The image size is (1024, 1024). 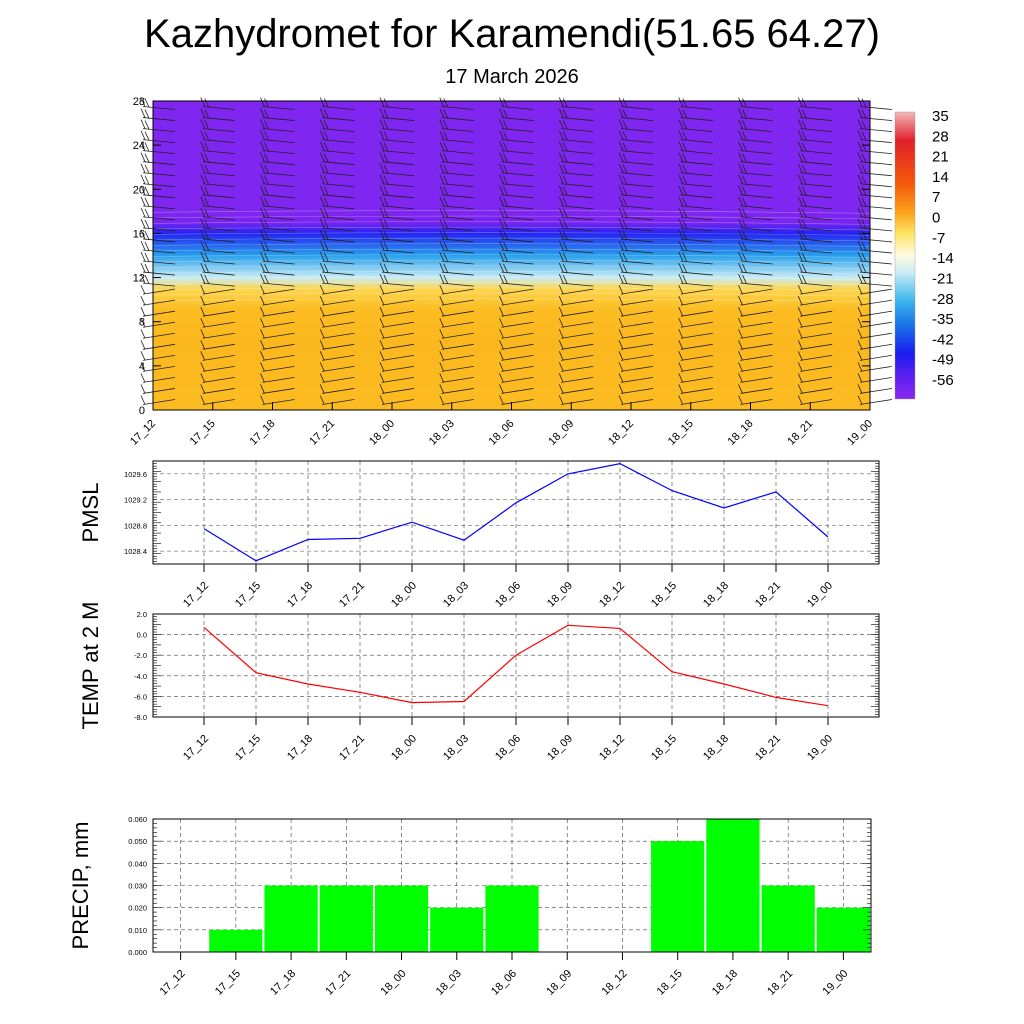 What do you see at coordinates (139, 234) in the screenshot?
I see `y-tick-label: 16` at bounding box center [139, 234].